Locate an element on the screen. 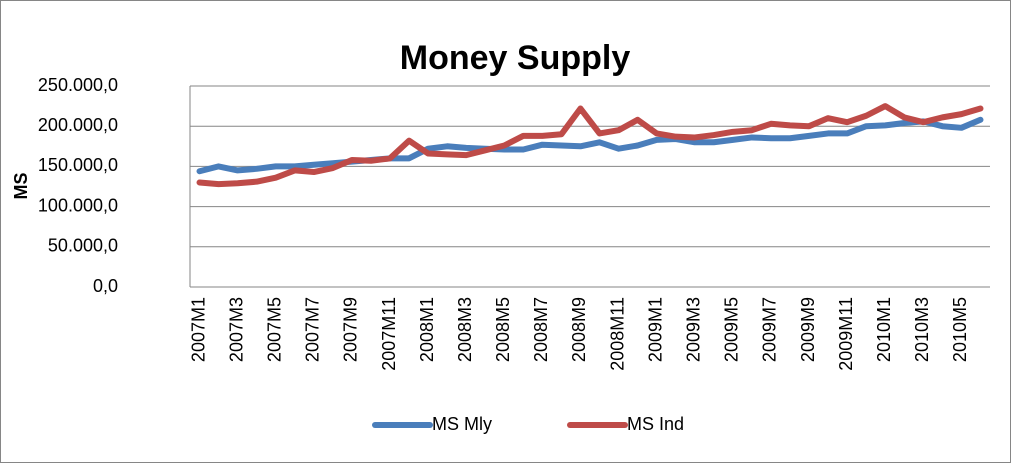 This screenshot has width=1011, height=463. x-tick-label: 2007M9 is located at coordinates (351, 329).